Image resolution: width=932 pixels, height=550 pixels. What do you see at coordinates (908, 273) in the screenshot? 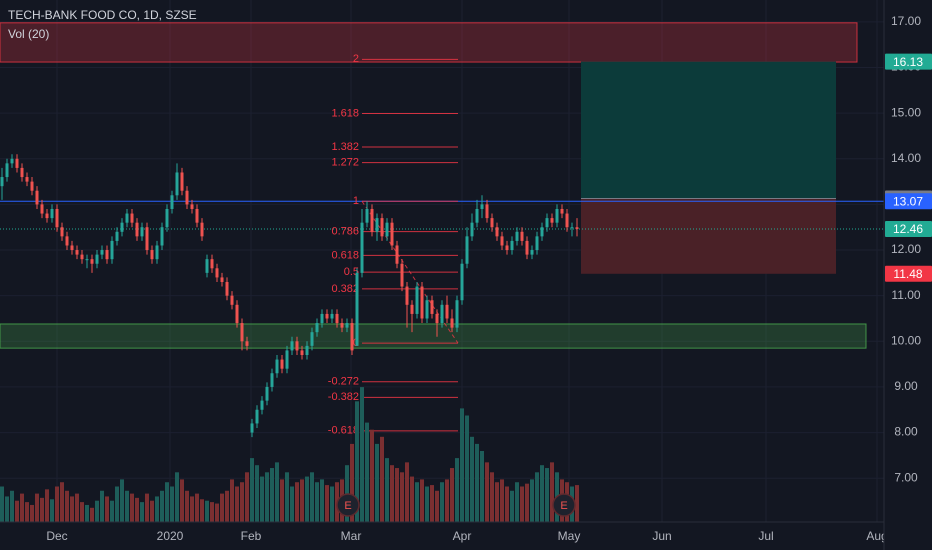
I see `price-tag` at bounding box center [908, 273].